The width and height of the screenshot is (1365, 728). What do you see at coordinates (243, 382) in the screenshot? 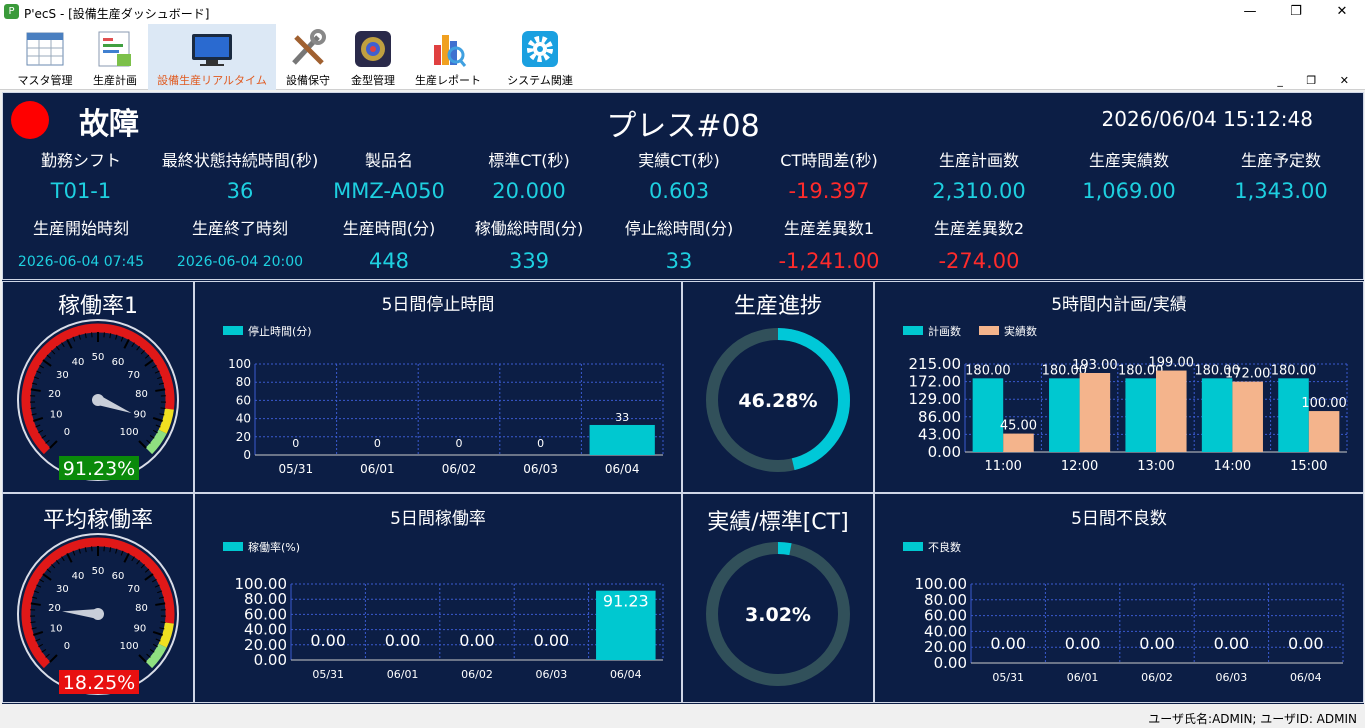
I see `y-tick-label: 80` at bounding box center [243, 382].